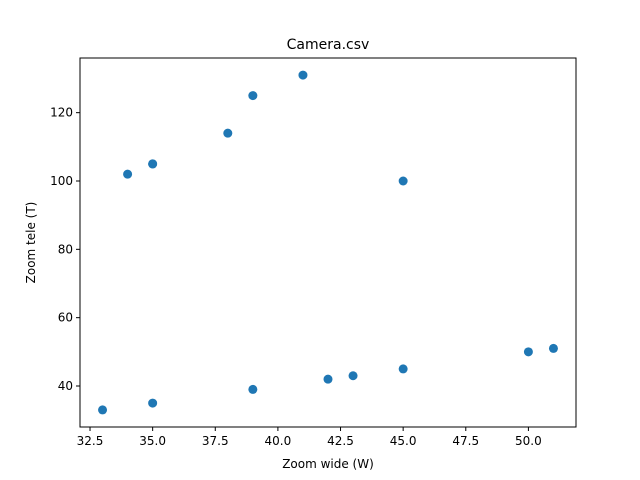 The image size is (640, 480). Describe the element at coordinates (465, 441) in the screenshot. I see `x-tick-label: 47.5` at that location.